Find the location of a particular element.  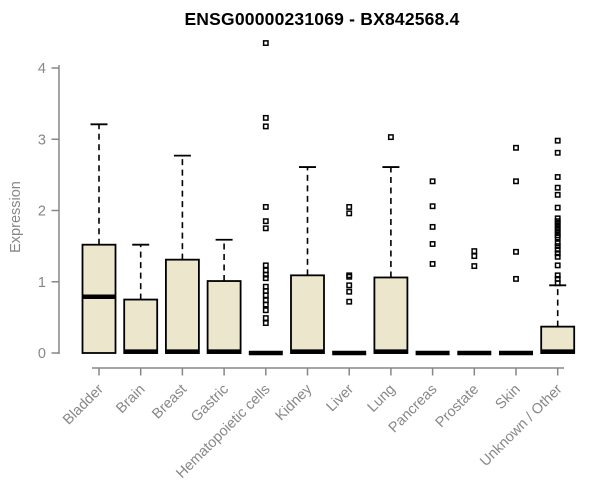

boxplot-prostate is located at coordinates (474, 302).